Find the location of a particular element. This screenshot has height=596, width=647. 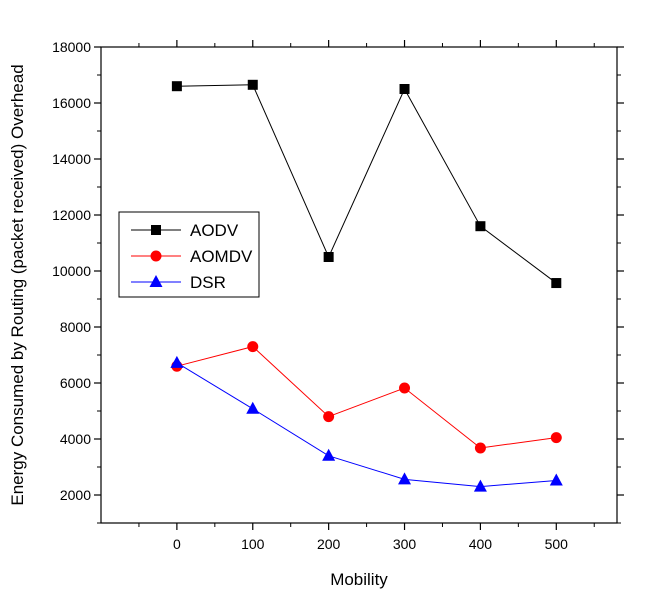

legend-item-dsr: DSR is located at coordinates (178, 282).